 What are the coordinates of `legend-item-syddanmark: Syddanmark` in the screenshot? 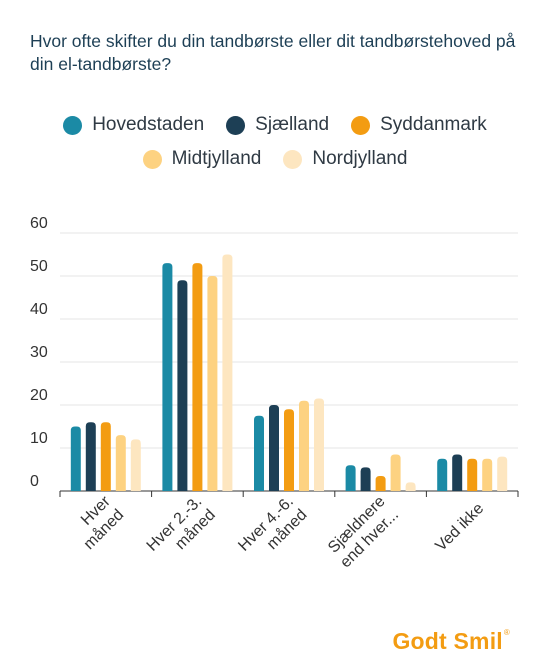 It's located at (419, 125).